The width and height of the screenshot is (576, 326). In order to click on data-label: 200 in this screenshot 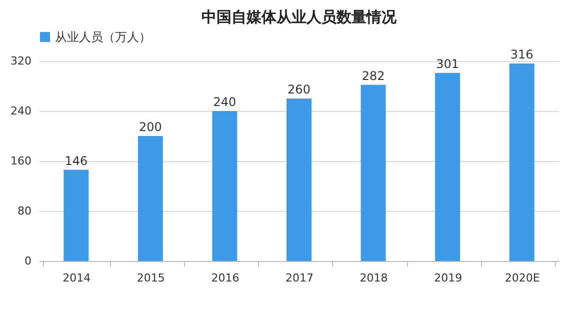, I will do `click(150, 127)`.